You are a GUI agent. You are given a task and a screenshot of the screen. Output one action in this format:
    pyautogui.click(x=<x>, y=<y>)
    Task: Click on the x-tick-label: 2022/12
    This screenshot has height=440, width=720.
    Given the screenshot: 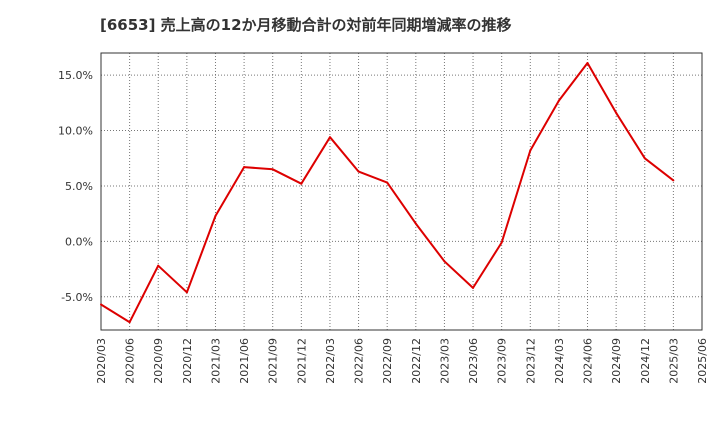 What is the action you would take?
    pyautogui.click(x=416, y=361)
    